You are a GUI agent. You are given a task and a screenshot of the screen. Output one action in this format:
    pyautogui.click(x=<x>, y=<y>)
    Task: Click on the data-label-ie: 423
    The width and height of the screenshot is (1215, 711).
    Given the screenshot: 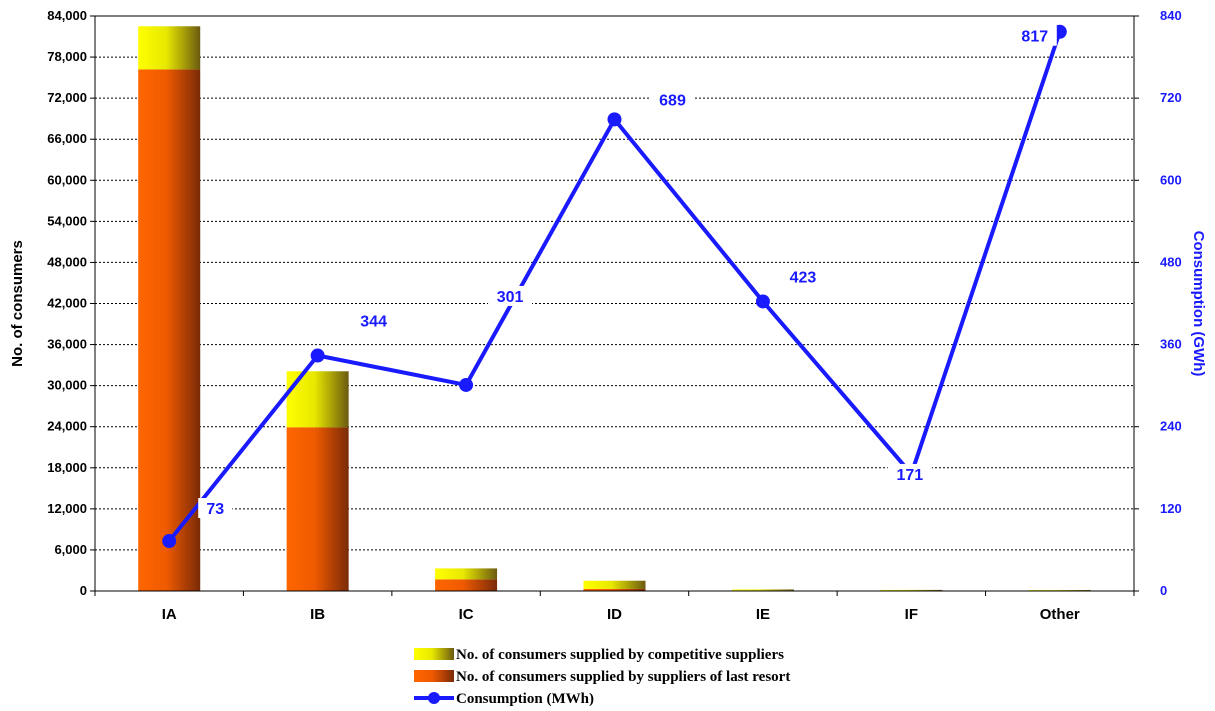 What is the action you would take?
    pyautogui.click(x=803, y=277)
    